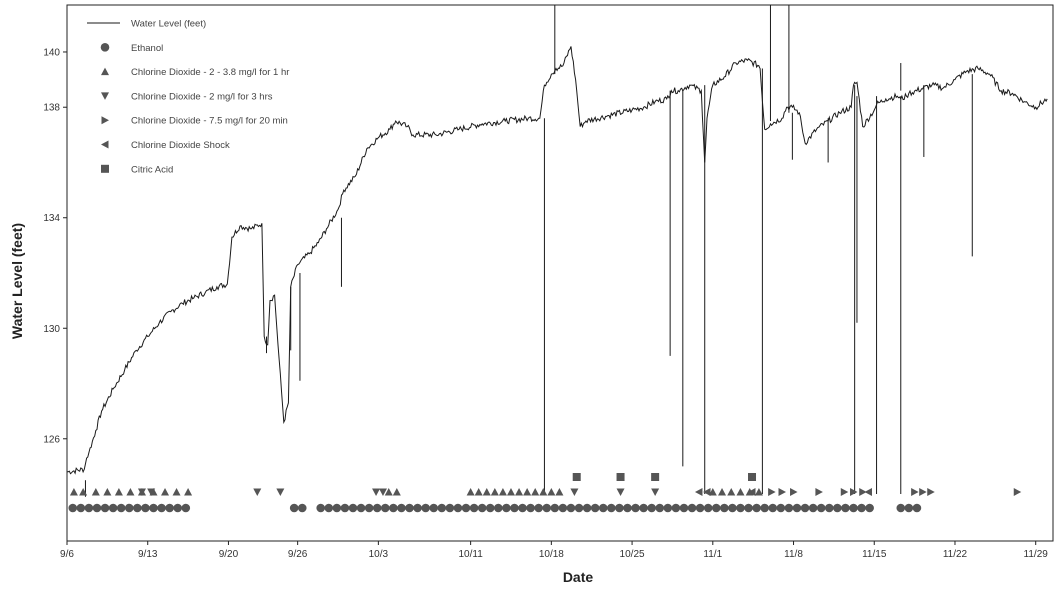 The height and width of the screenshot is (592, 1055). I want to click on x-tick-label: 9/6, so click(67, 554).